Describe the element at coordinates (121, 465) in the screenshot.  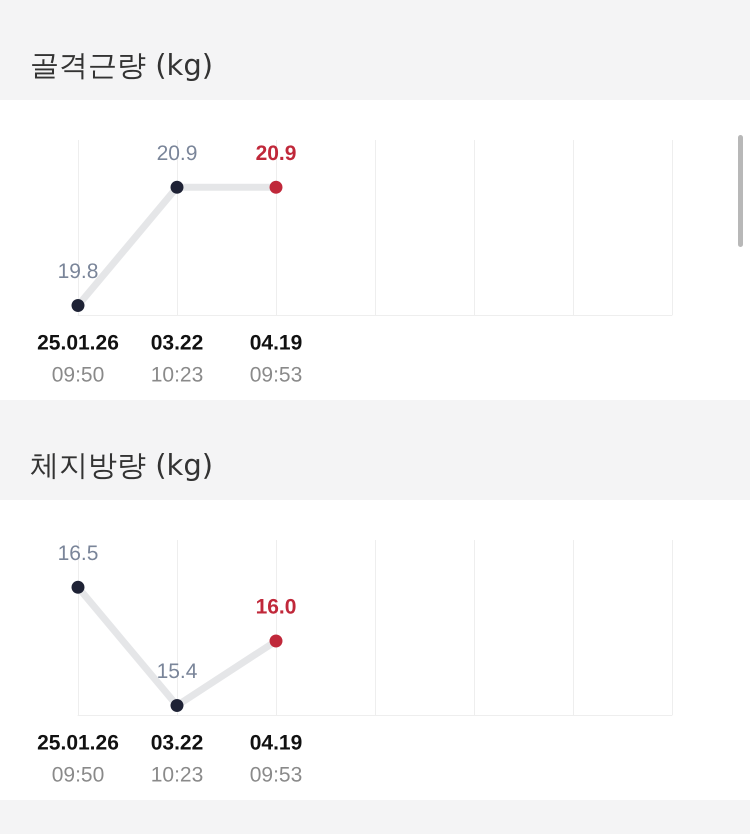
I see `chart-title: 체지방량 (kg)` at that location.